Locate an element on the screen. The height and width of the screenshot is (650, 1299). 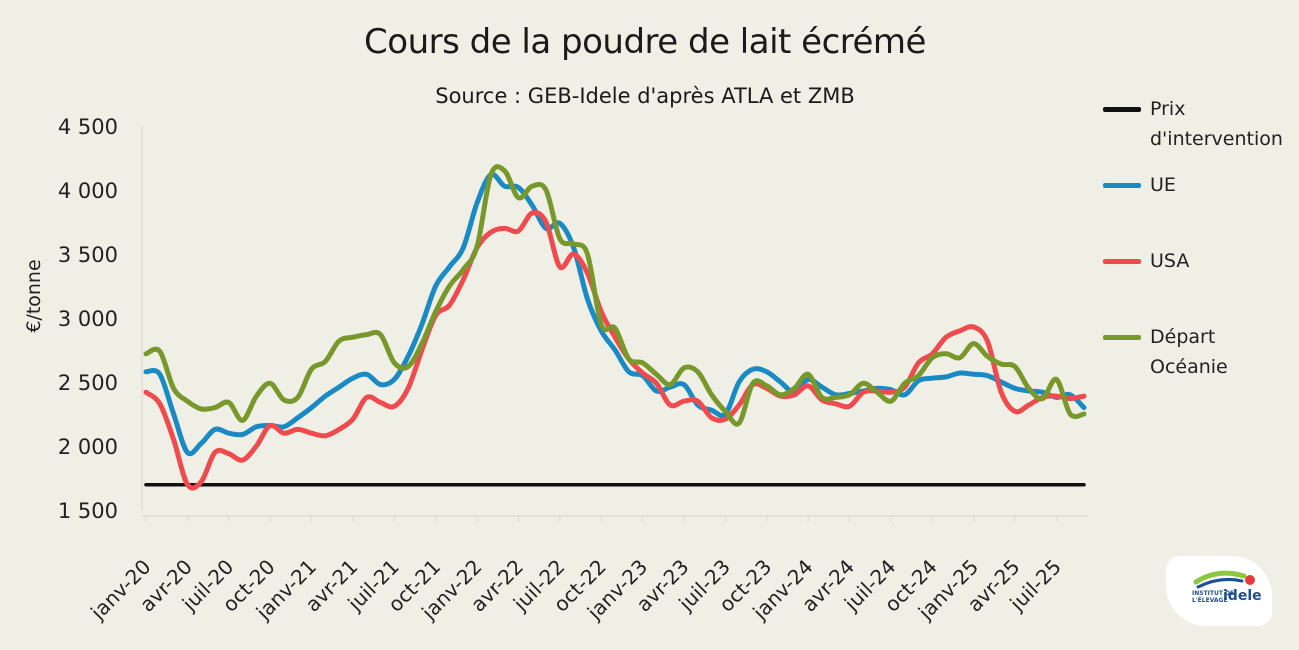
y-tick-label: 4 000 is located at coordinates (88, 191).